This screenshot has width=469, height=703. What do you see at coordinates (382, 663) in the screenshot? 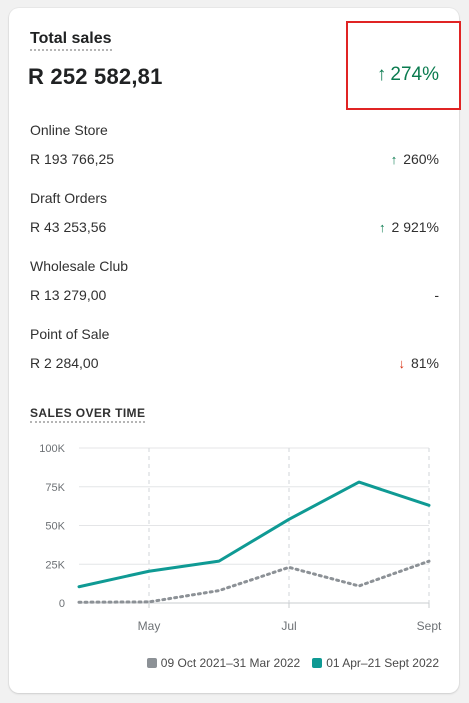
I see `legend-label: 01 Apr–21 Sept 2022` at bounding box center [382, 663].